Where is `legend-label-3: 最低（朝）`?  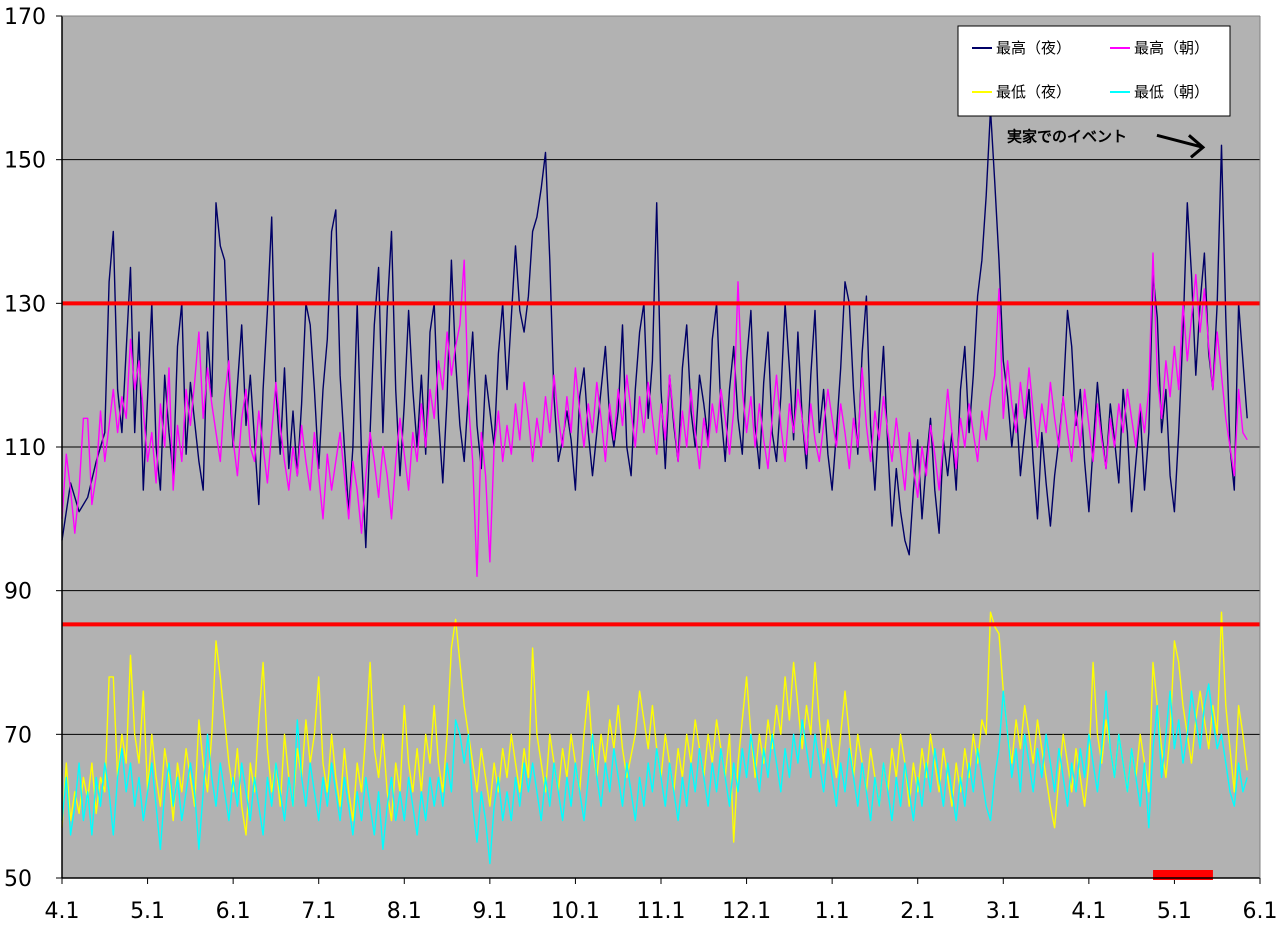
legend-label-3: 最低（朝） is located at coordinates (1171, 92).